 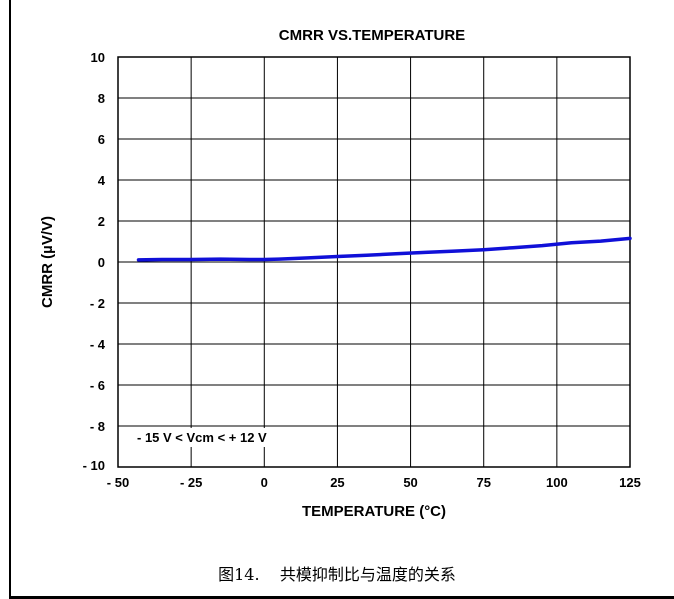 I want to click on figure-frame-left, so click(x=10, y=299).